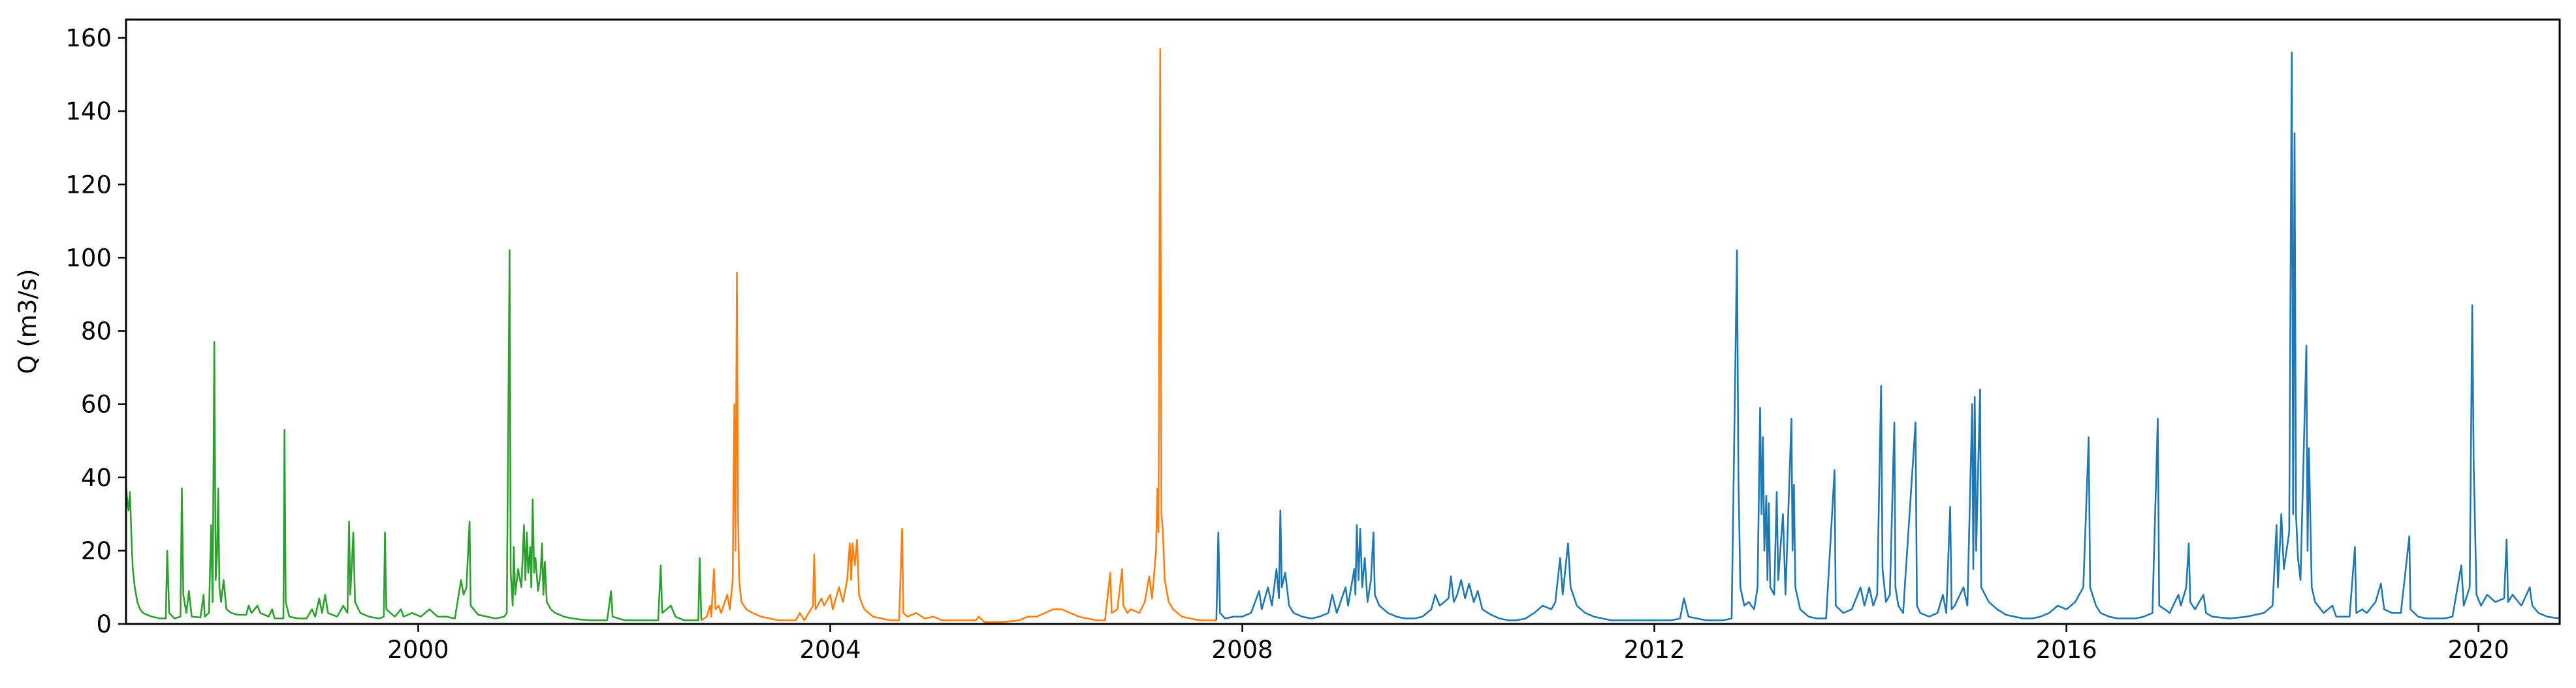 Image resolution: width=2576 pixels, height=688 pixels. Describe the element at coordinates (418, 650) in the screenshot. I see `x-tick-label: 2000` at that location.